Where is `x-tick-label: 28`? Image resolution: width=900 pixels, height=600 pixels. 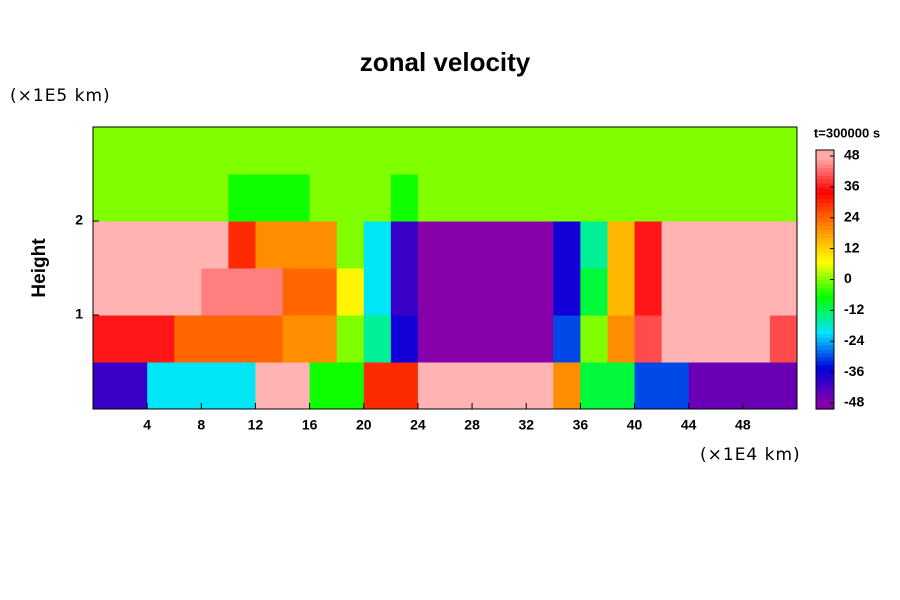
x-tick-label: 28 is located at coordinates (472, 425).